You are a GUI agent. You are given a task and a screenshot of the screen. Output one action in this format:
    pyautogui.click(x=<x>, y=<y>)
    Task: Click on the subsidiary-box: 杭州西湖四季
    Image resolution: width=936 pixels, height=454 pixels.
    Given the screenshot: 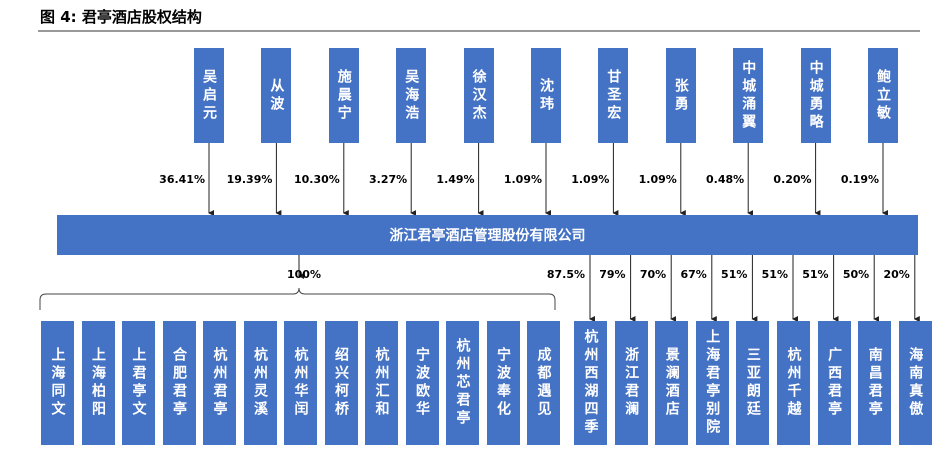 What is the action you would take?
    pyautogui.click(x=590, y=383)
    